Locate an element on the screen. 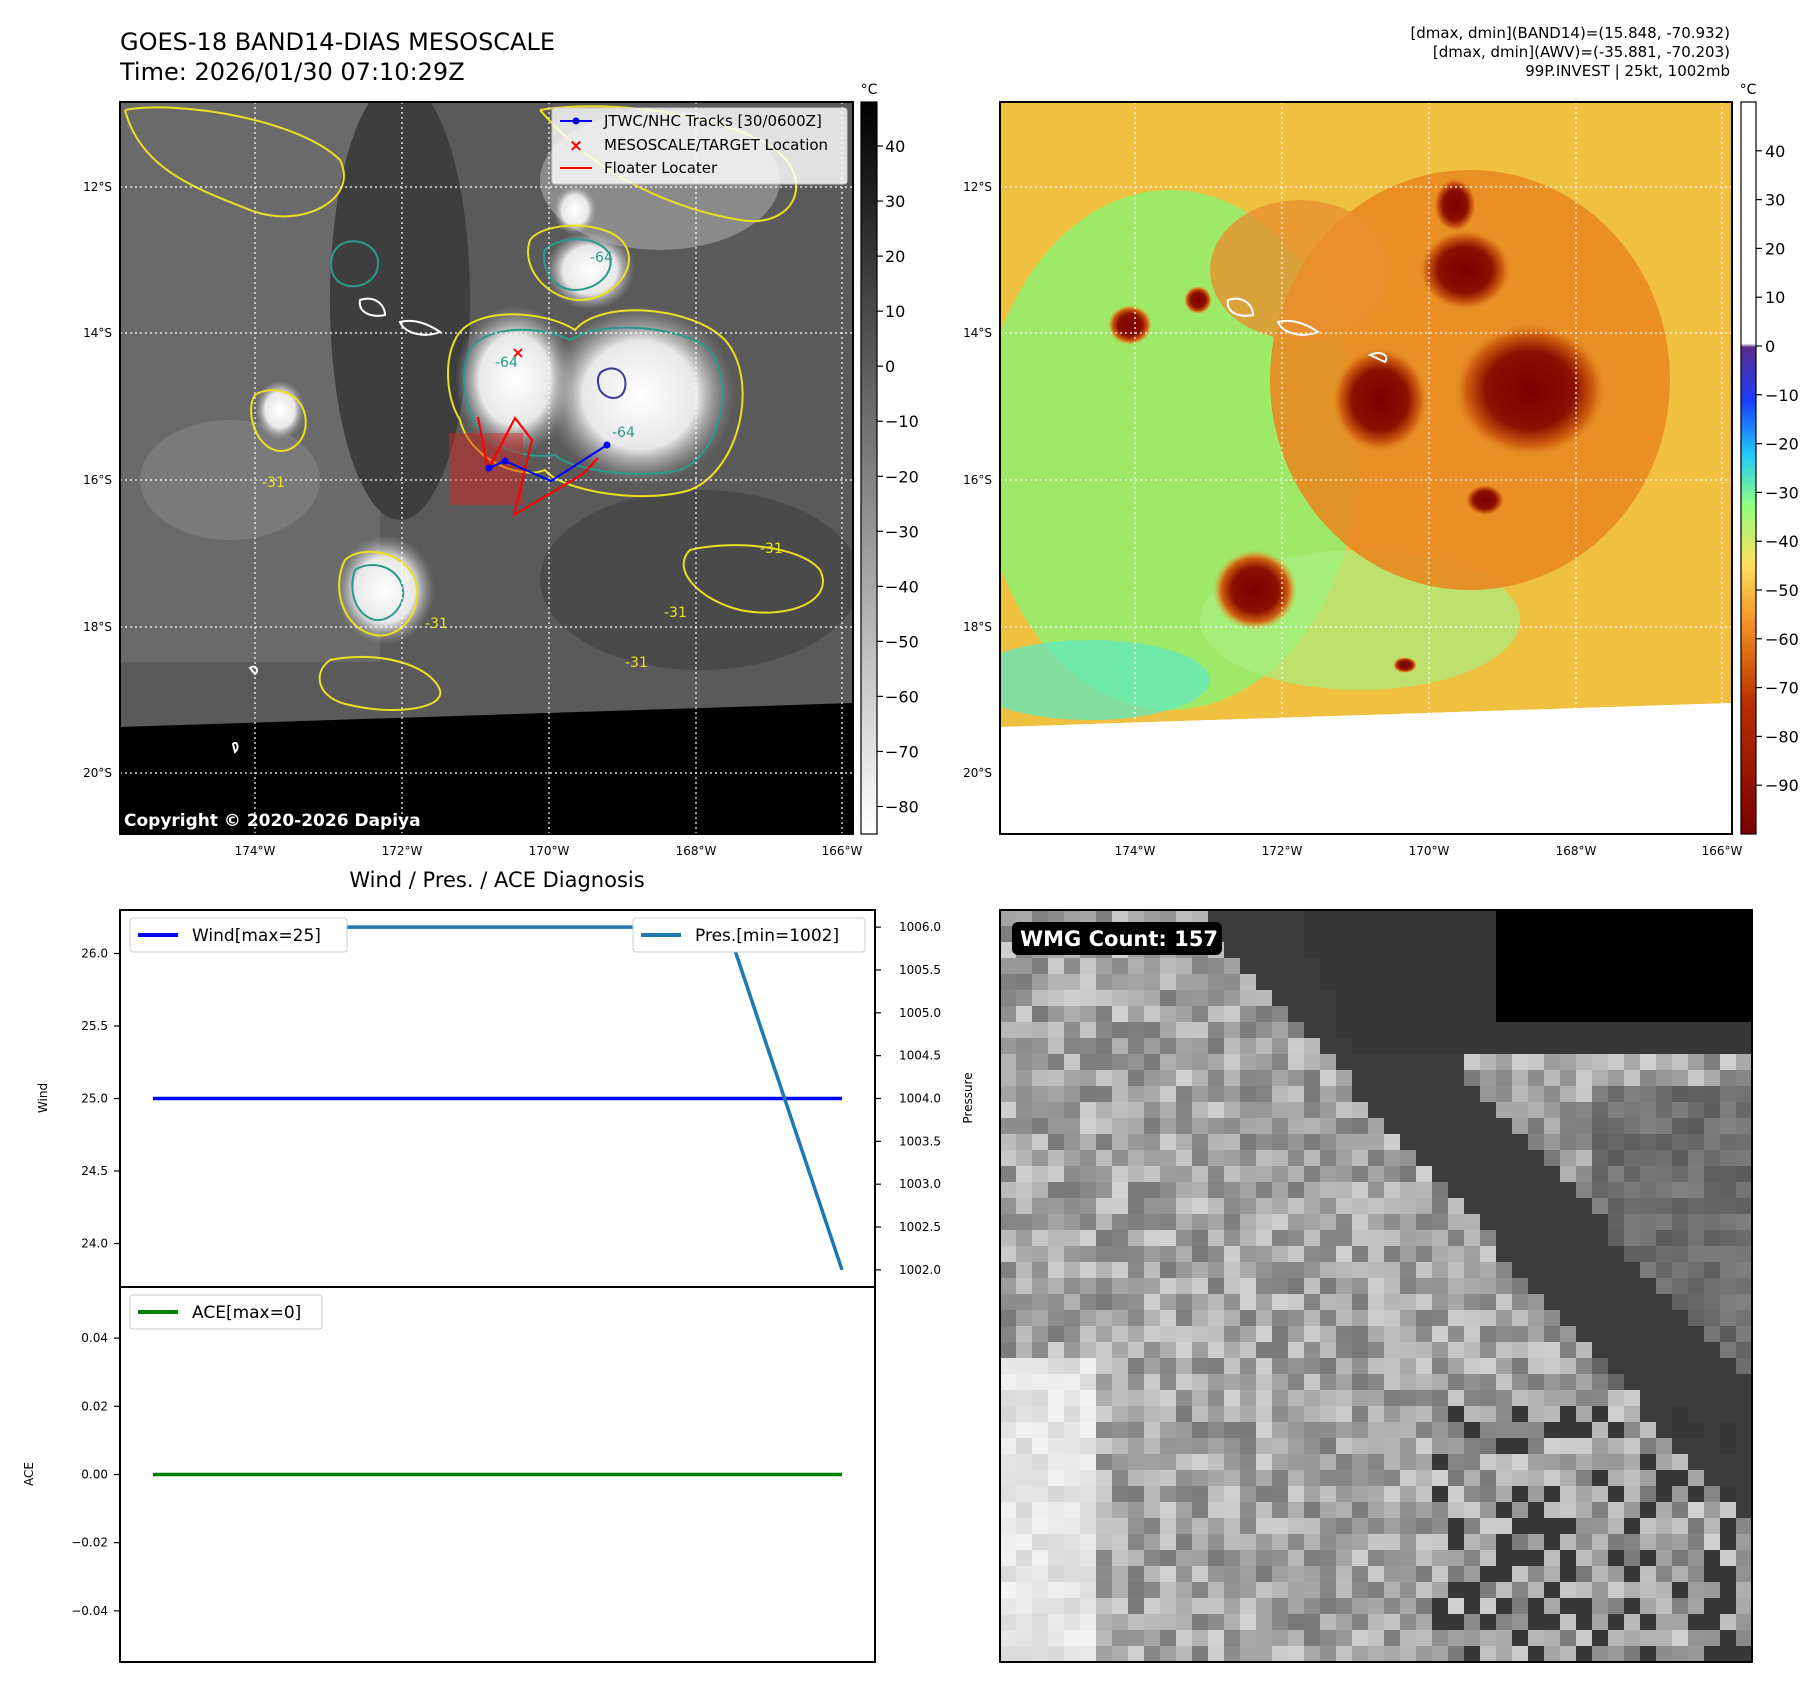 This screenshot has height=1690, width=1813. lat-label: 12°S is located at coordinates (977, 187).